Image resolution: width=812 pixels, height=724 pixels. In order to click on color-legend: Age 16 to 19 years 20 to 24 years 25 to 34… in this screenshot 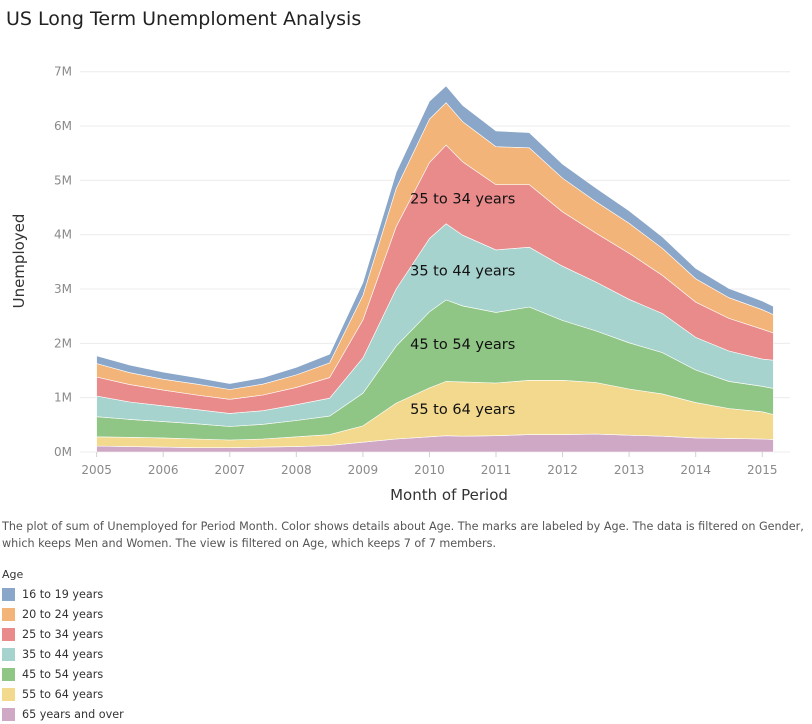, I will do `click(63, 646)`.